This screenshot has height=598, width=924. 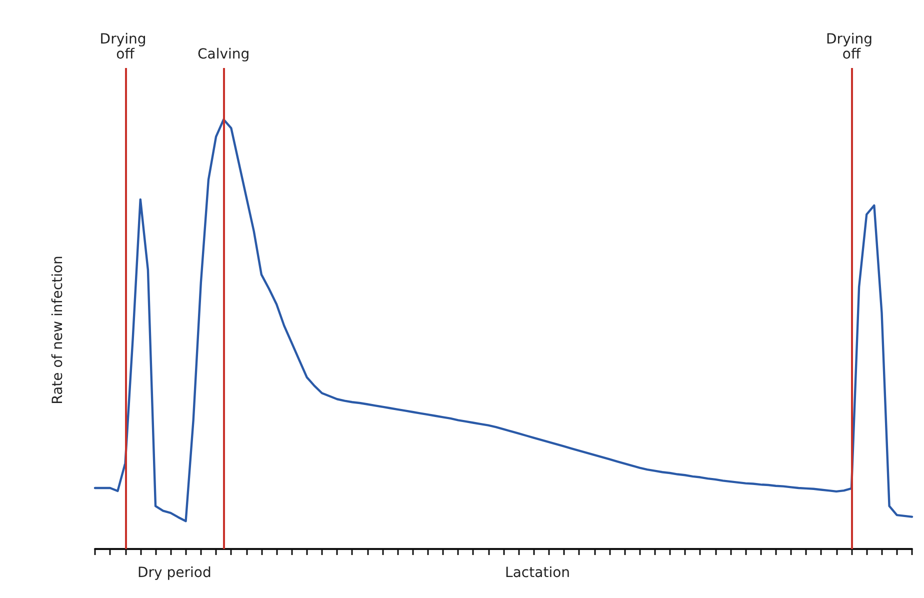 What do you see at coordinates (224, 54) in the screenshot?
I see `text: Calving` at bounding box center [224, 54].